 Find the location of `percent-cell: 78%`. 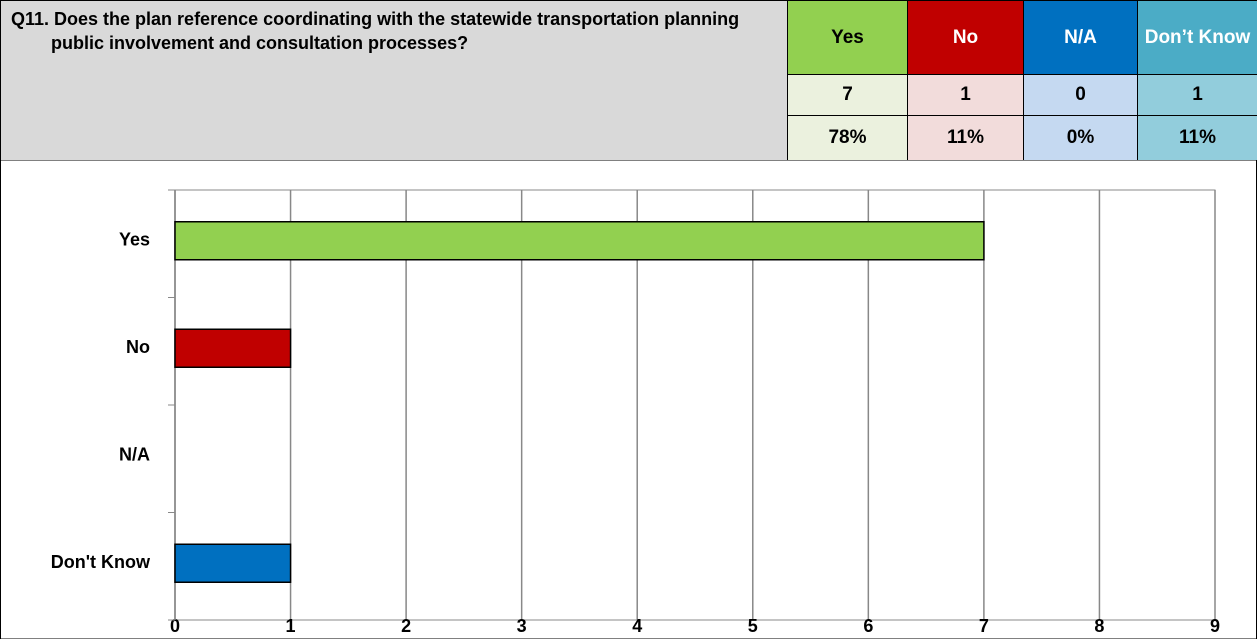

percent-cell: 78% is located at coordinates (847, 138).